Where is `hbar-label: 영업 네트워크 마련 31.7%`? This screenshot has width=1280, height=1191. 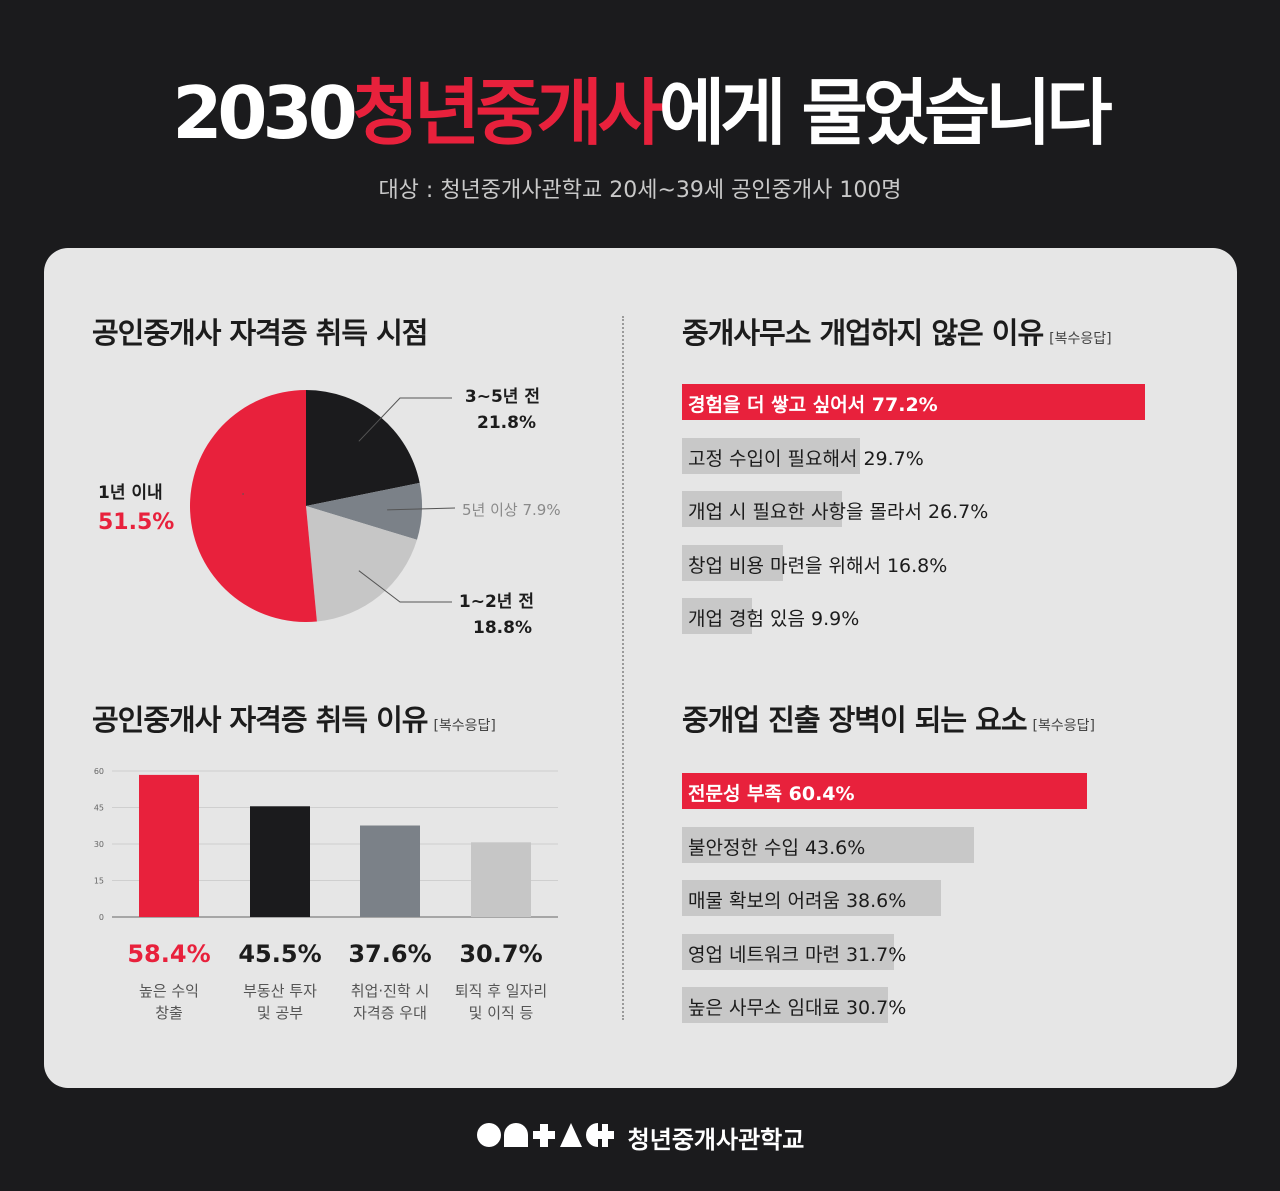
hbar-label: 영업 네트워크 마련 31.7% is located at coordinates (797, 954).